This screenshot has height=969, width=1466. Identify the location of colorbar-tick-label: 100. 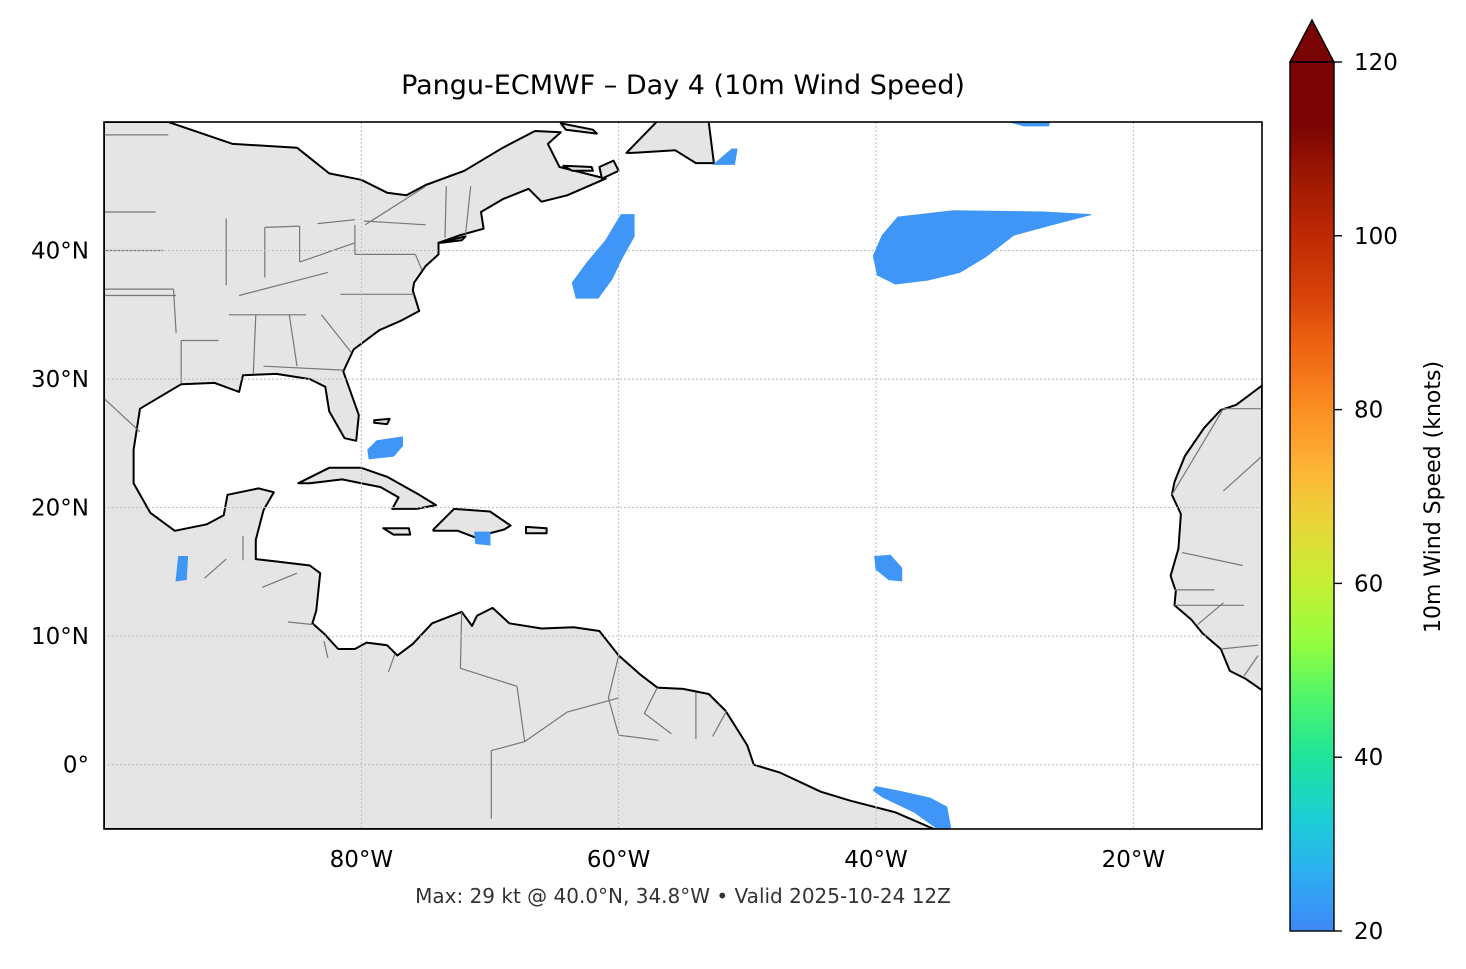
(1376, 237).